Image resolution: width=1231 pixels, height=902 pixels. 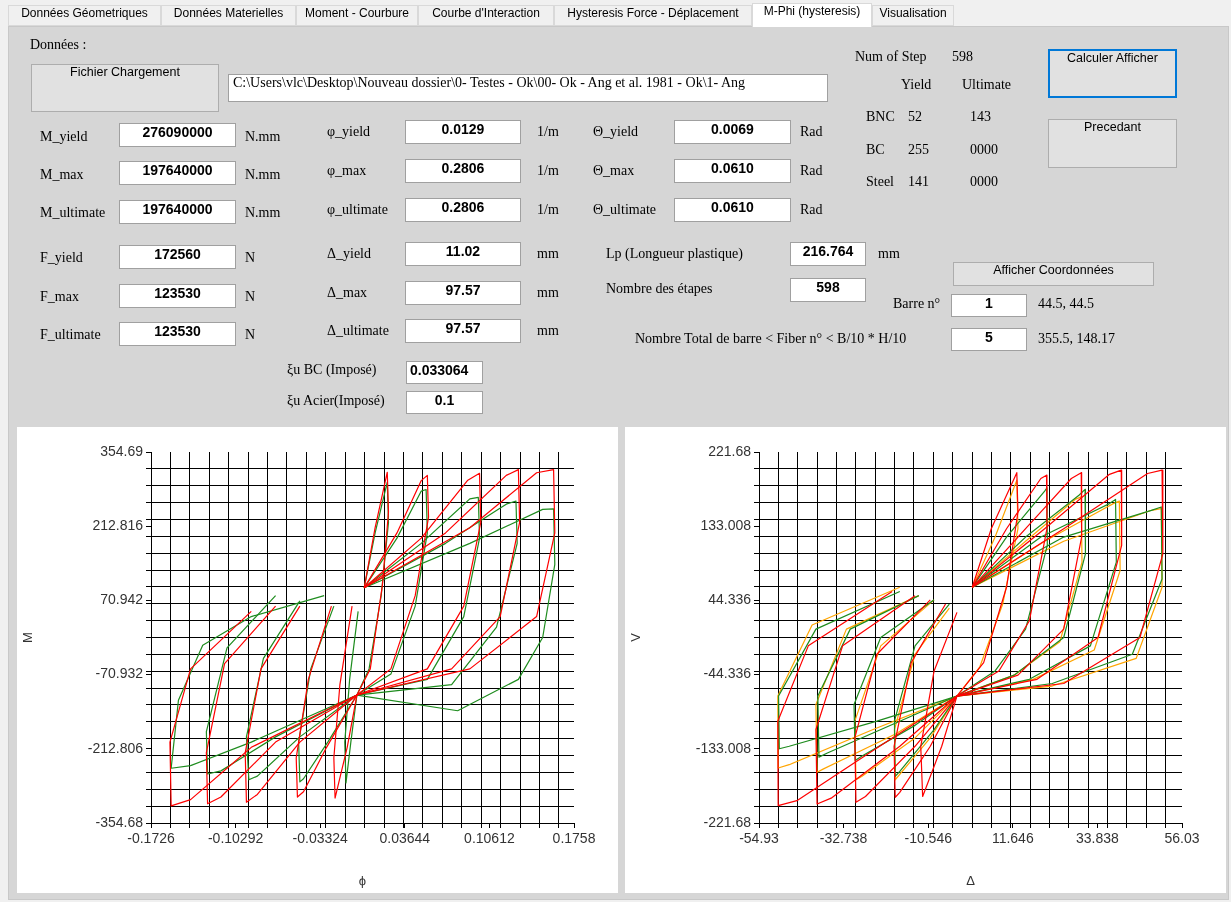 What do you see at coordinates (771, 339) in the screenshot?
I see `text: Nombre Total de barre < Fiber n° < B/10 * H/10` at bounding box center [771, 339].